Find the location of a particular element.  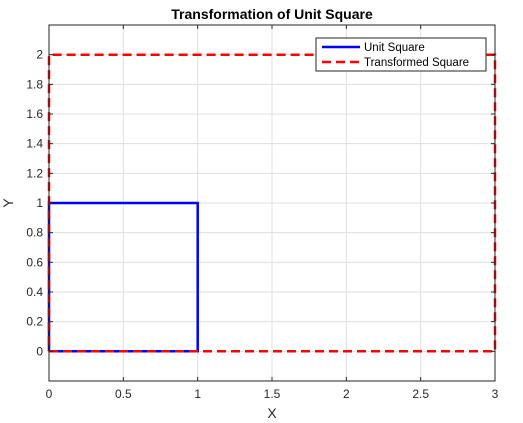

x-tick-label: 3 is located at coordinates (495, 394).